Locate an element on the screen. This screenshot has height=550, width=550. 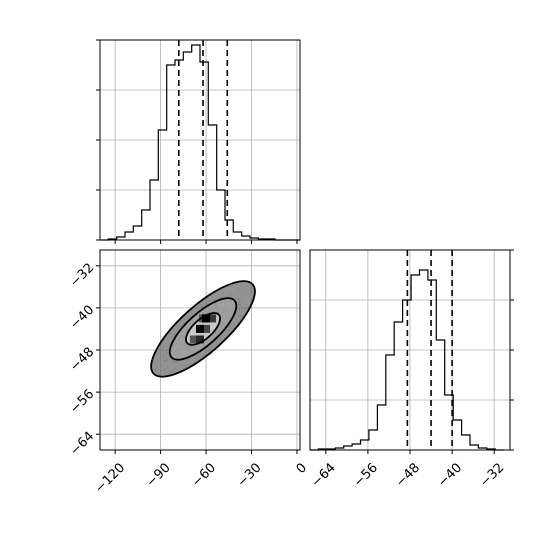
x-tick-label: −30 is located at coordinates (250, 475).